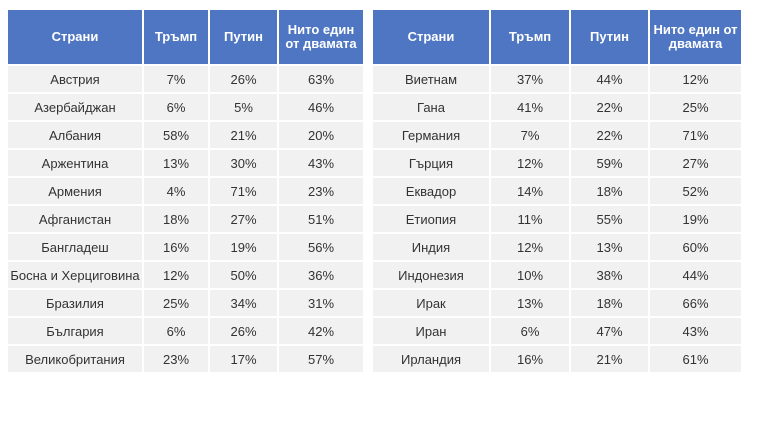  What do you see at coordinates (609, 79) in the screenshot?
I see `putin-cell: 44%` at bounding box center [609, 79].